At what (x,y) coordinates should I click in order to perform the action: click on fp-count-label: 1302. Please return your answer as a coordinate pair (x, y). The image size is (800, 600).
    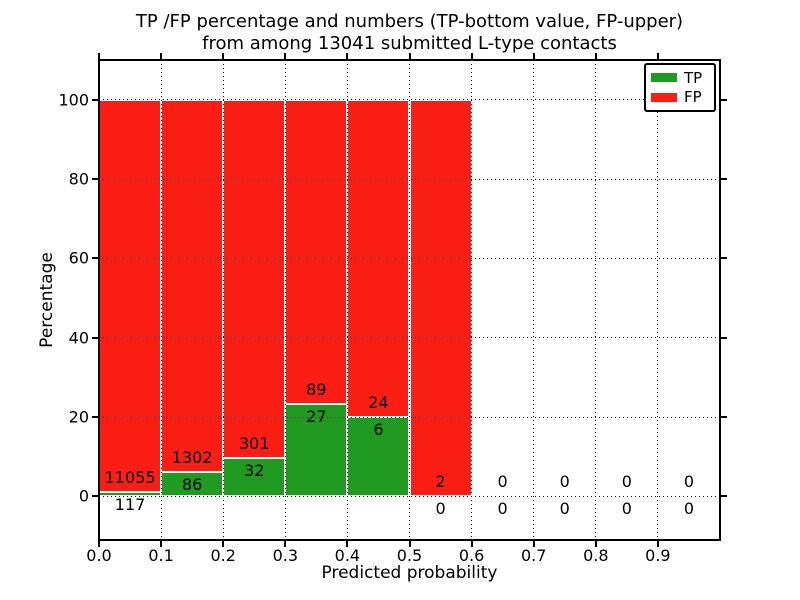
    Looking at the image, I should click on (192, 457).